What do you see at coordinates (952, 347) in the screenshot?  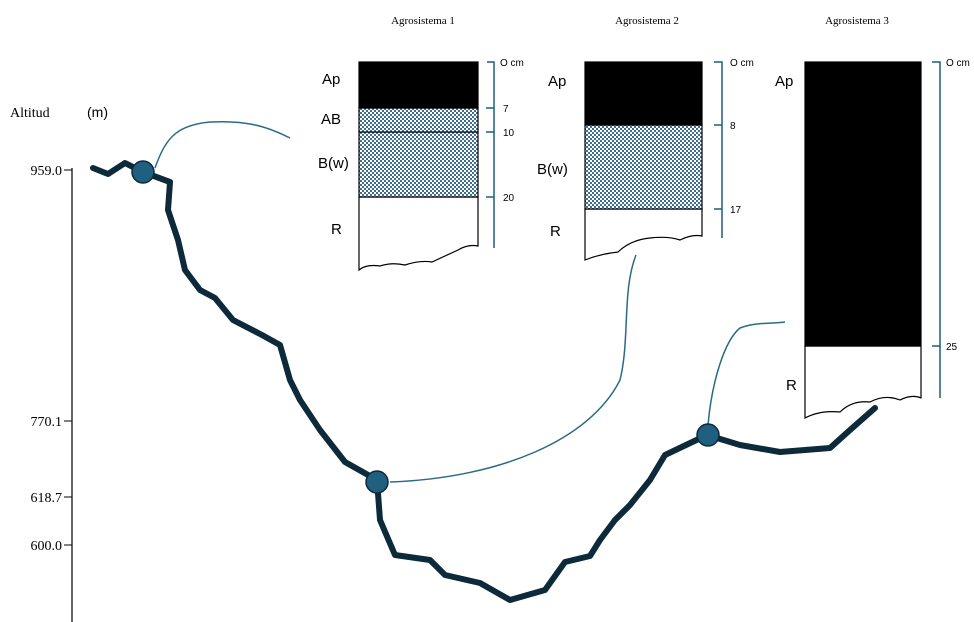 I see `depth-label: 25` at bounding box center [952, 347].